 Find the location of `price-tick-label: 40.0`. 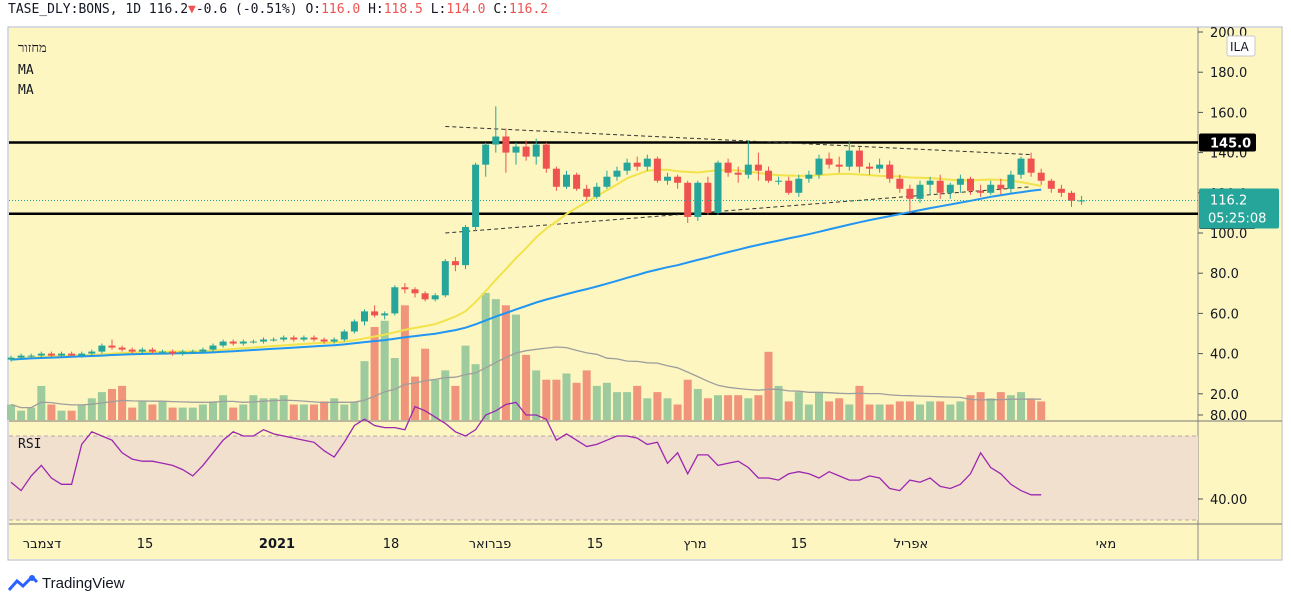

price-tick-label: 40.0 is located at coordinates (1224, 355).